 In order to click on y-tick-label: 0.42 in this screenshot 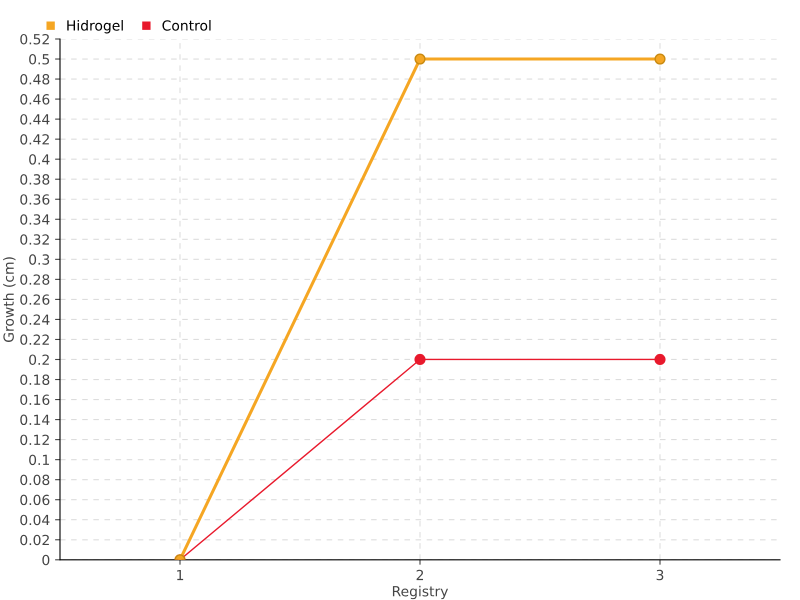, I will do `click(34, 139)`.